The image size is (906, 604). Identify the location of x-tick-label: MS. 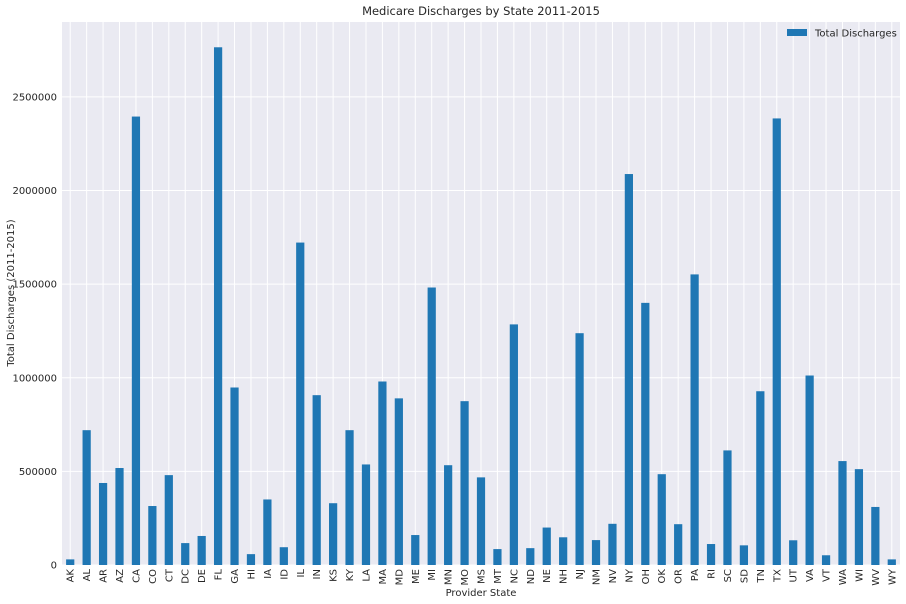
(482, 576).